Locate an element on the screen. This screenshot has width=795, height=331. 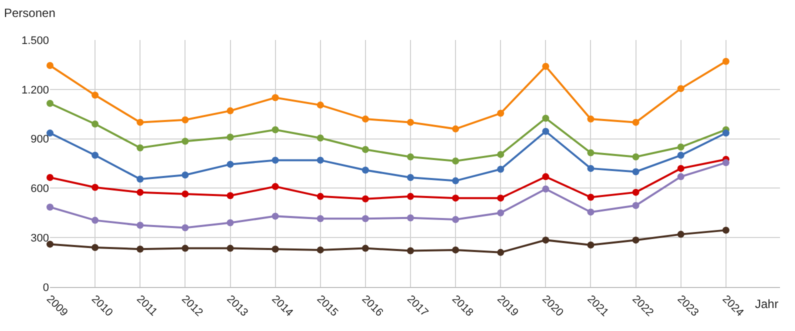
y-tick-label: 900 is located at coordinates (39, 140).